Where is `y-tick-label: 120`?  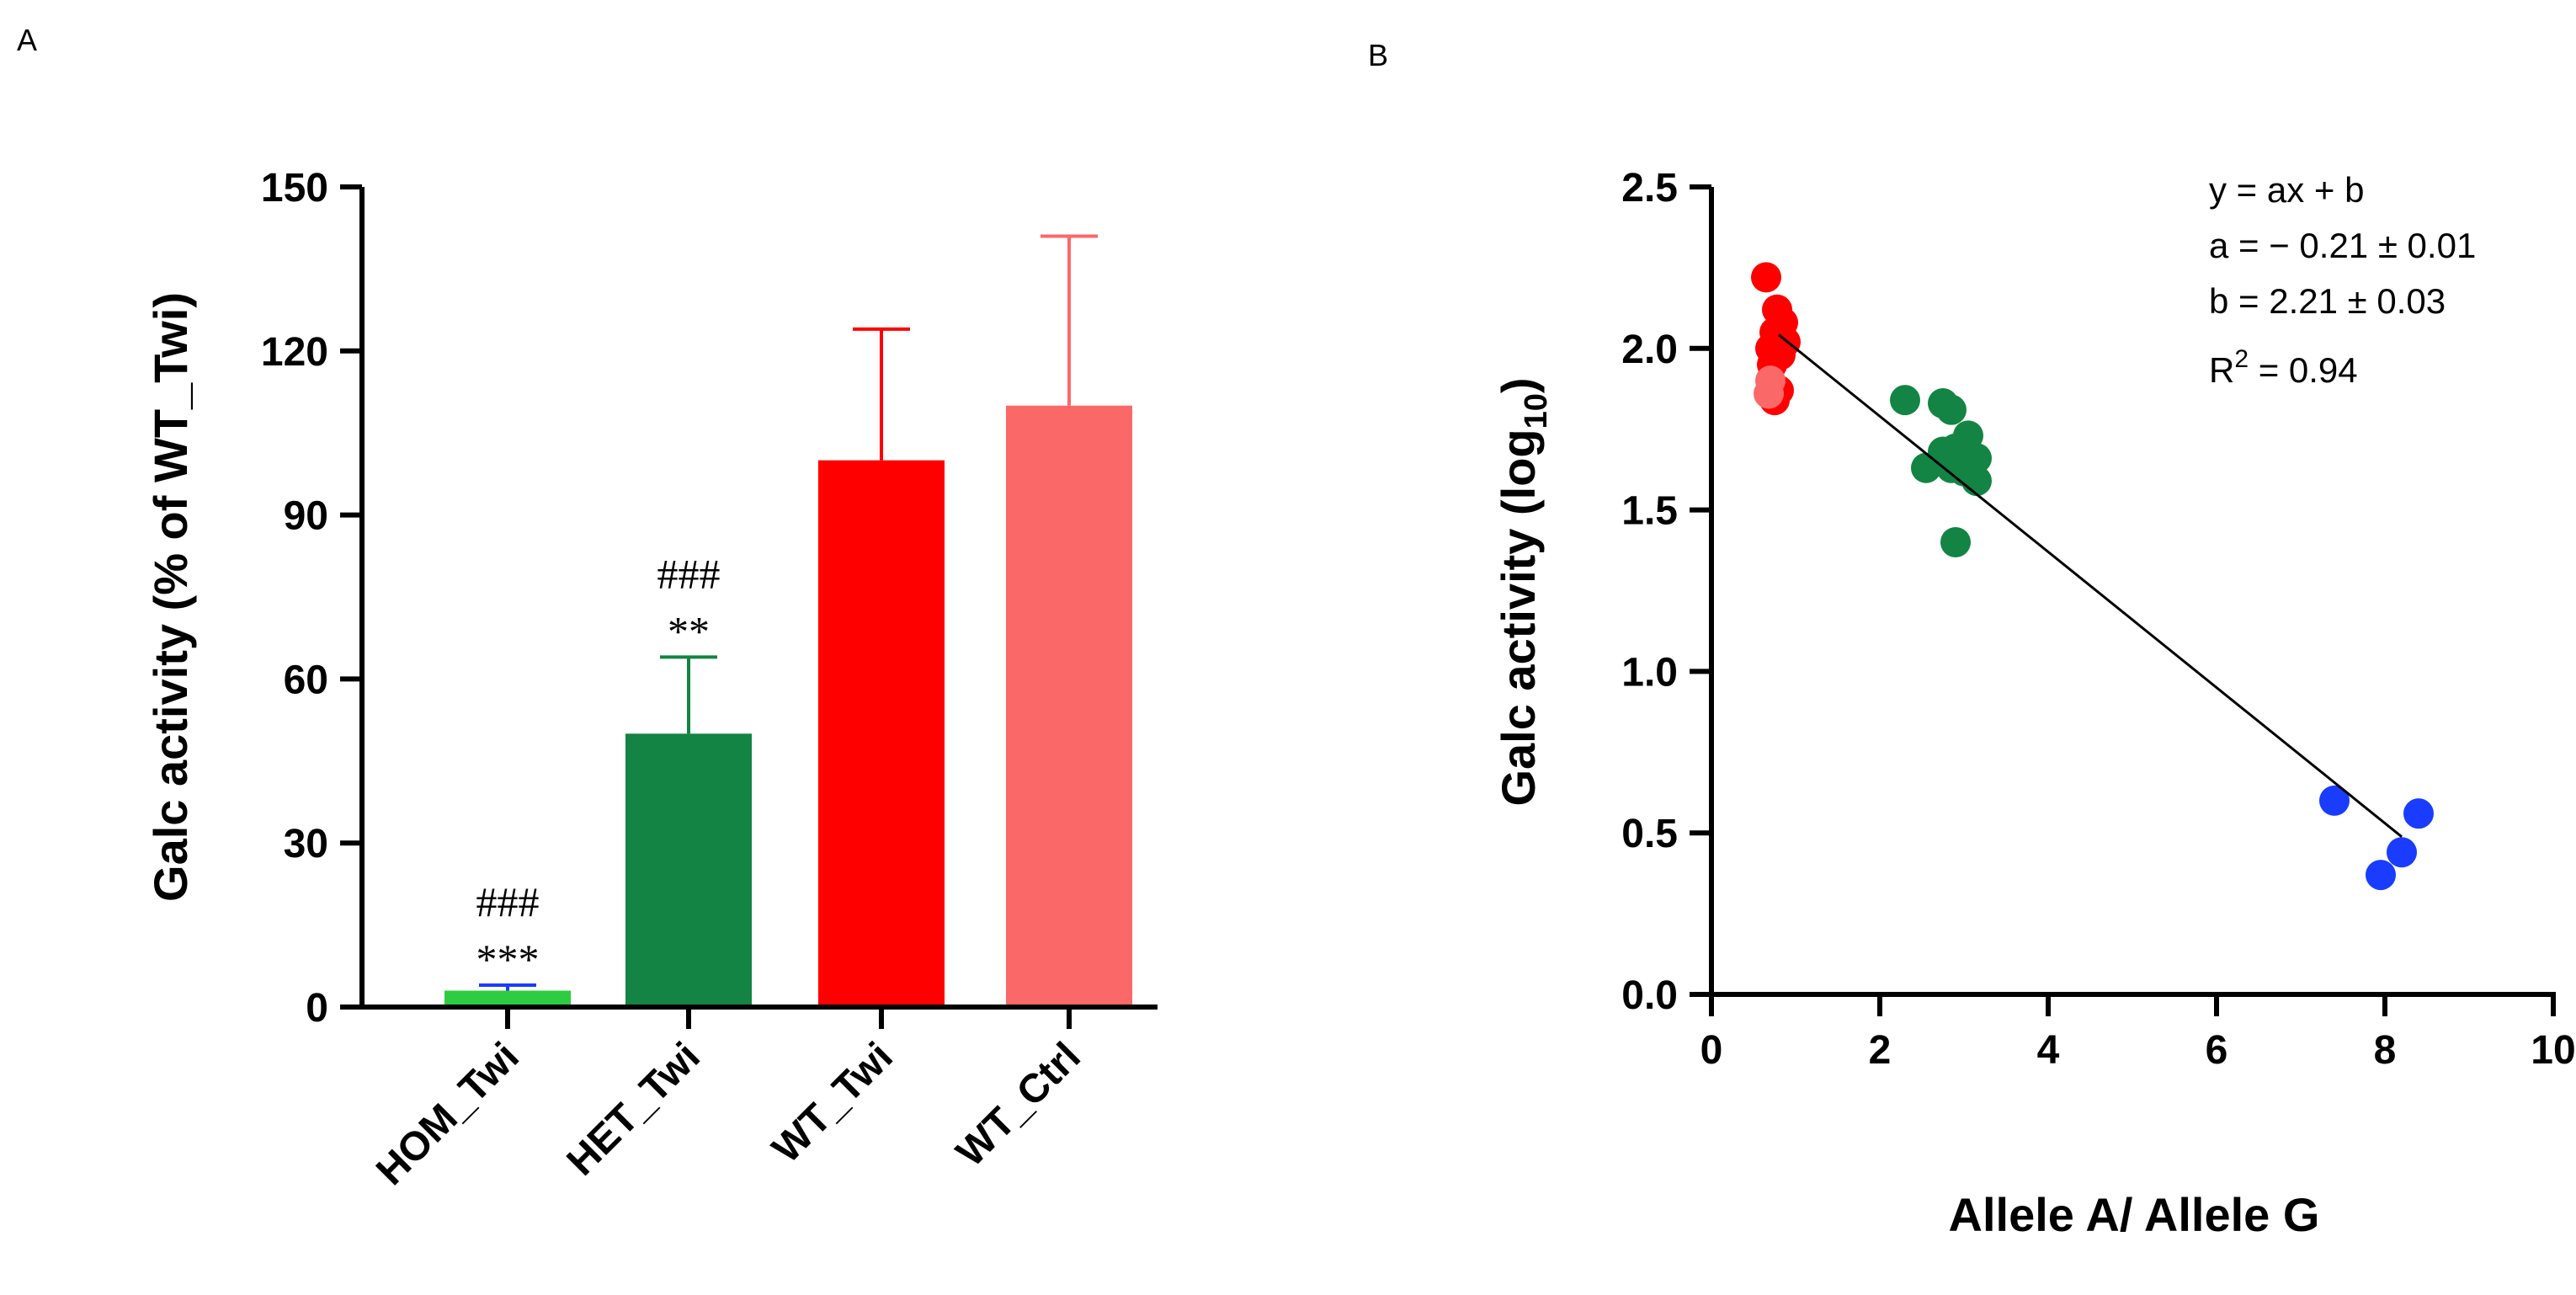
y-tick-label: 120 is located at coordinates (295, 352).